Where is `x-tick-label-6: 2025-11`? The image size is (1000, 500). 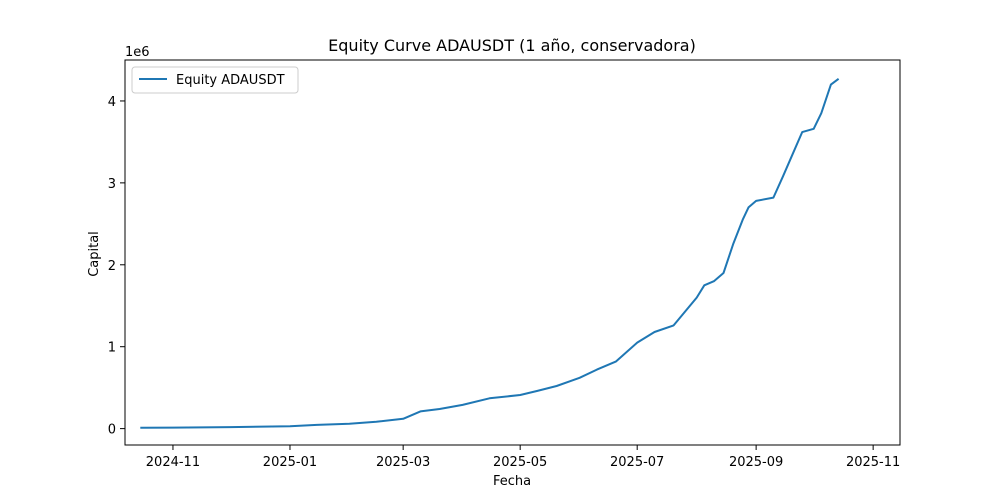 x-tick-label-6: 2025-11 is located at coordinates (873, 462).